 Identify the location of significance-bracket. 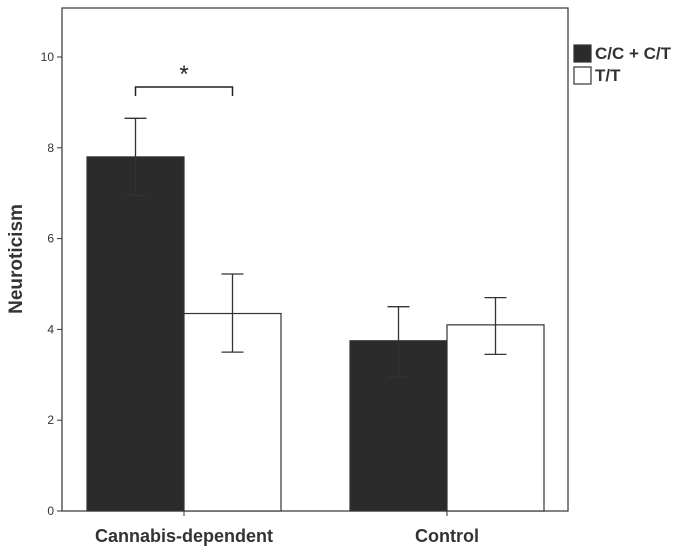
(184, 91).